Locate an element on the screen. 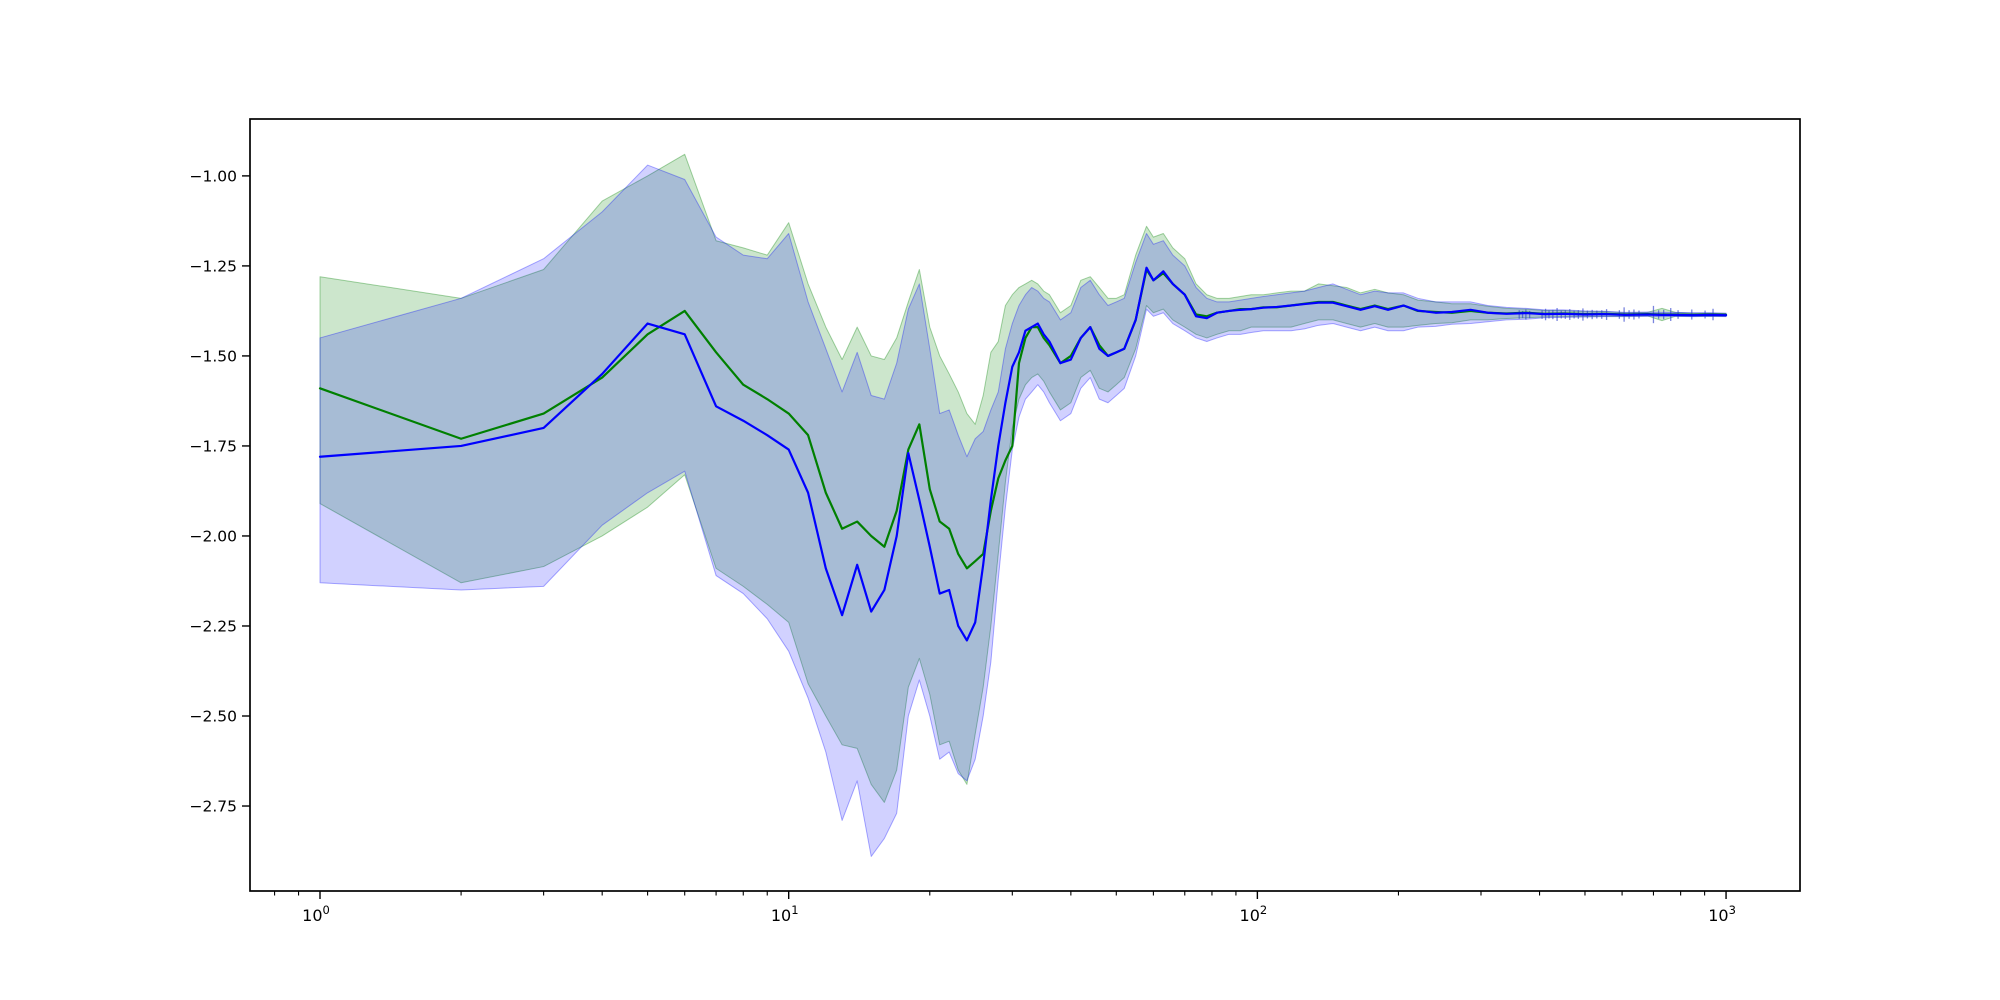 This screenshot has width=2000, height=1000. x-tick-label: 10² is located at coordinates (1254, 914).